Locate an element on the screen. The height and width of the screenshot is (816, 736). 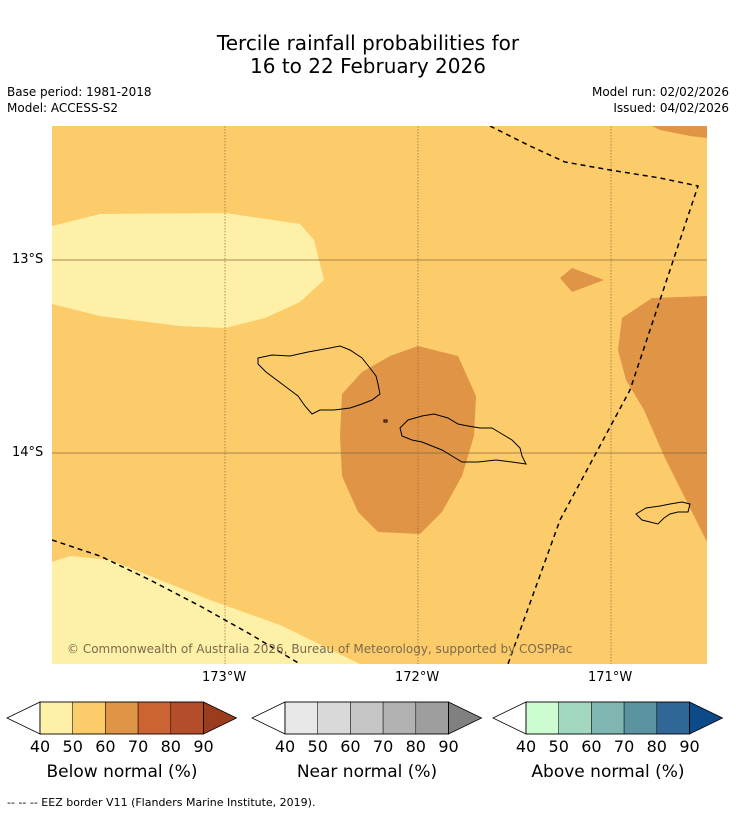
colorbar-above-tick-80: 80 is located at coordinates (657, 746).